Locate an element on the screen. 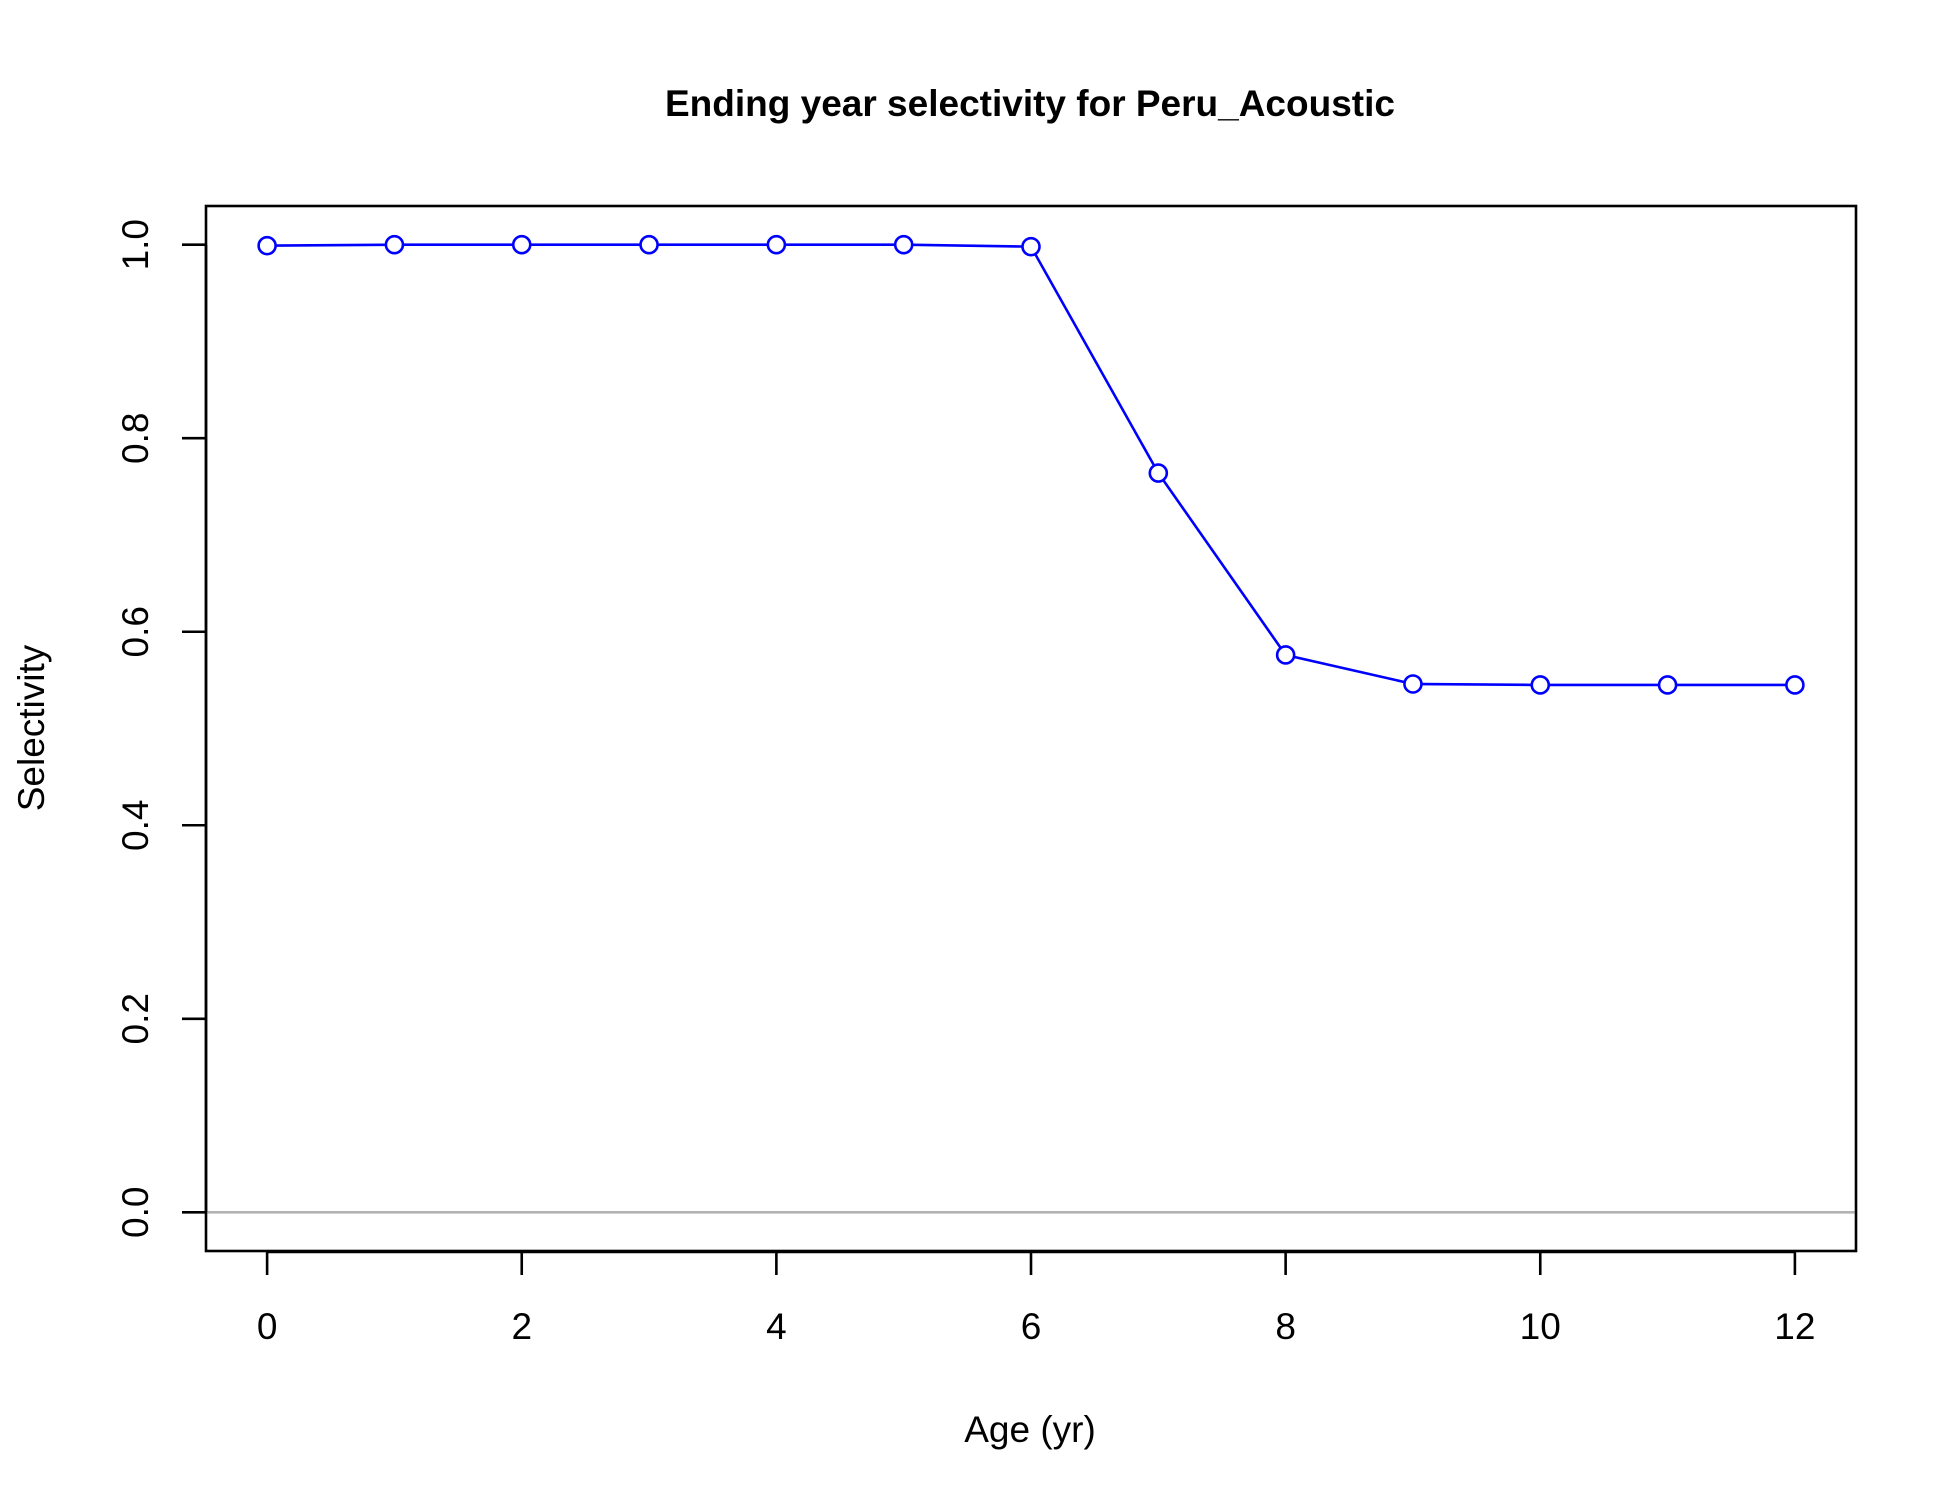 The image size is (1950, 1500). x-tick-label: 12 is located at coordinates (1794, 1326).